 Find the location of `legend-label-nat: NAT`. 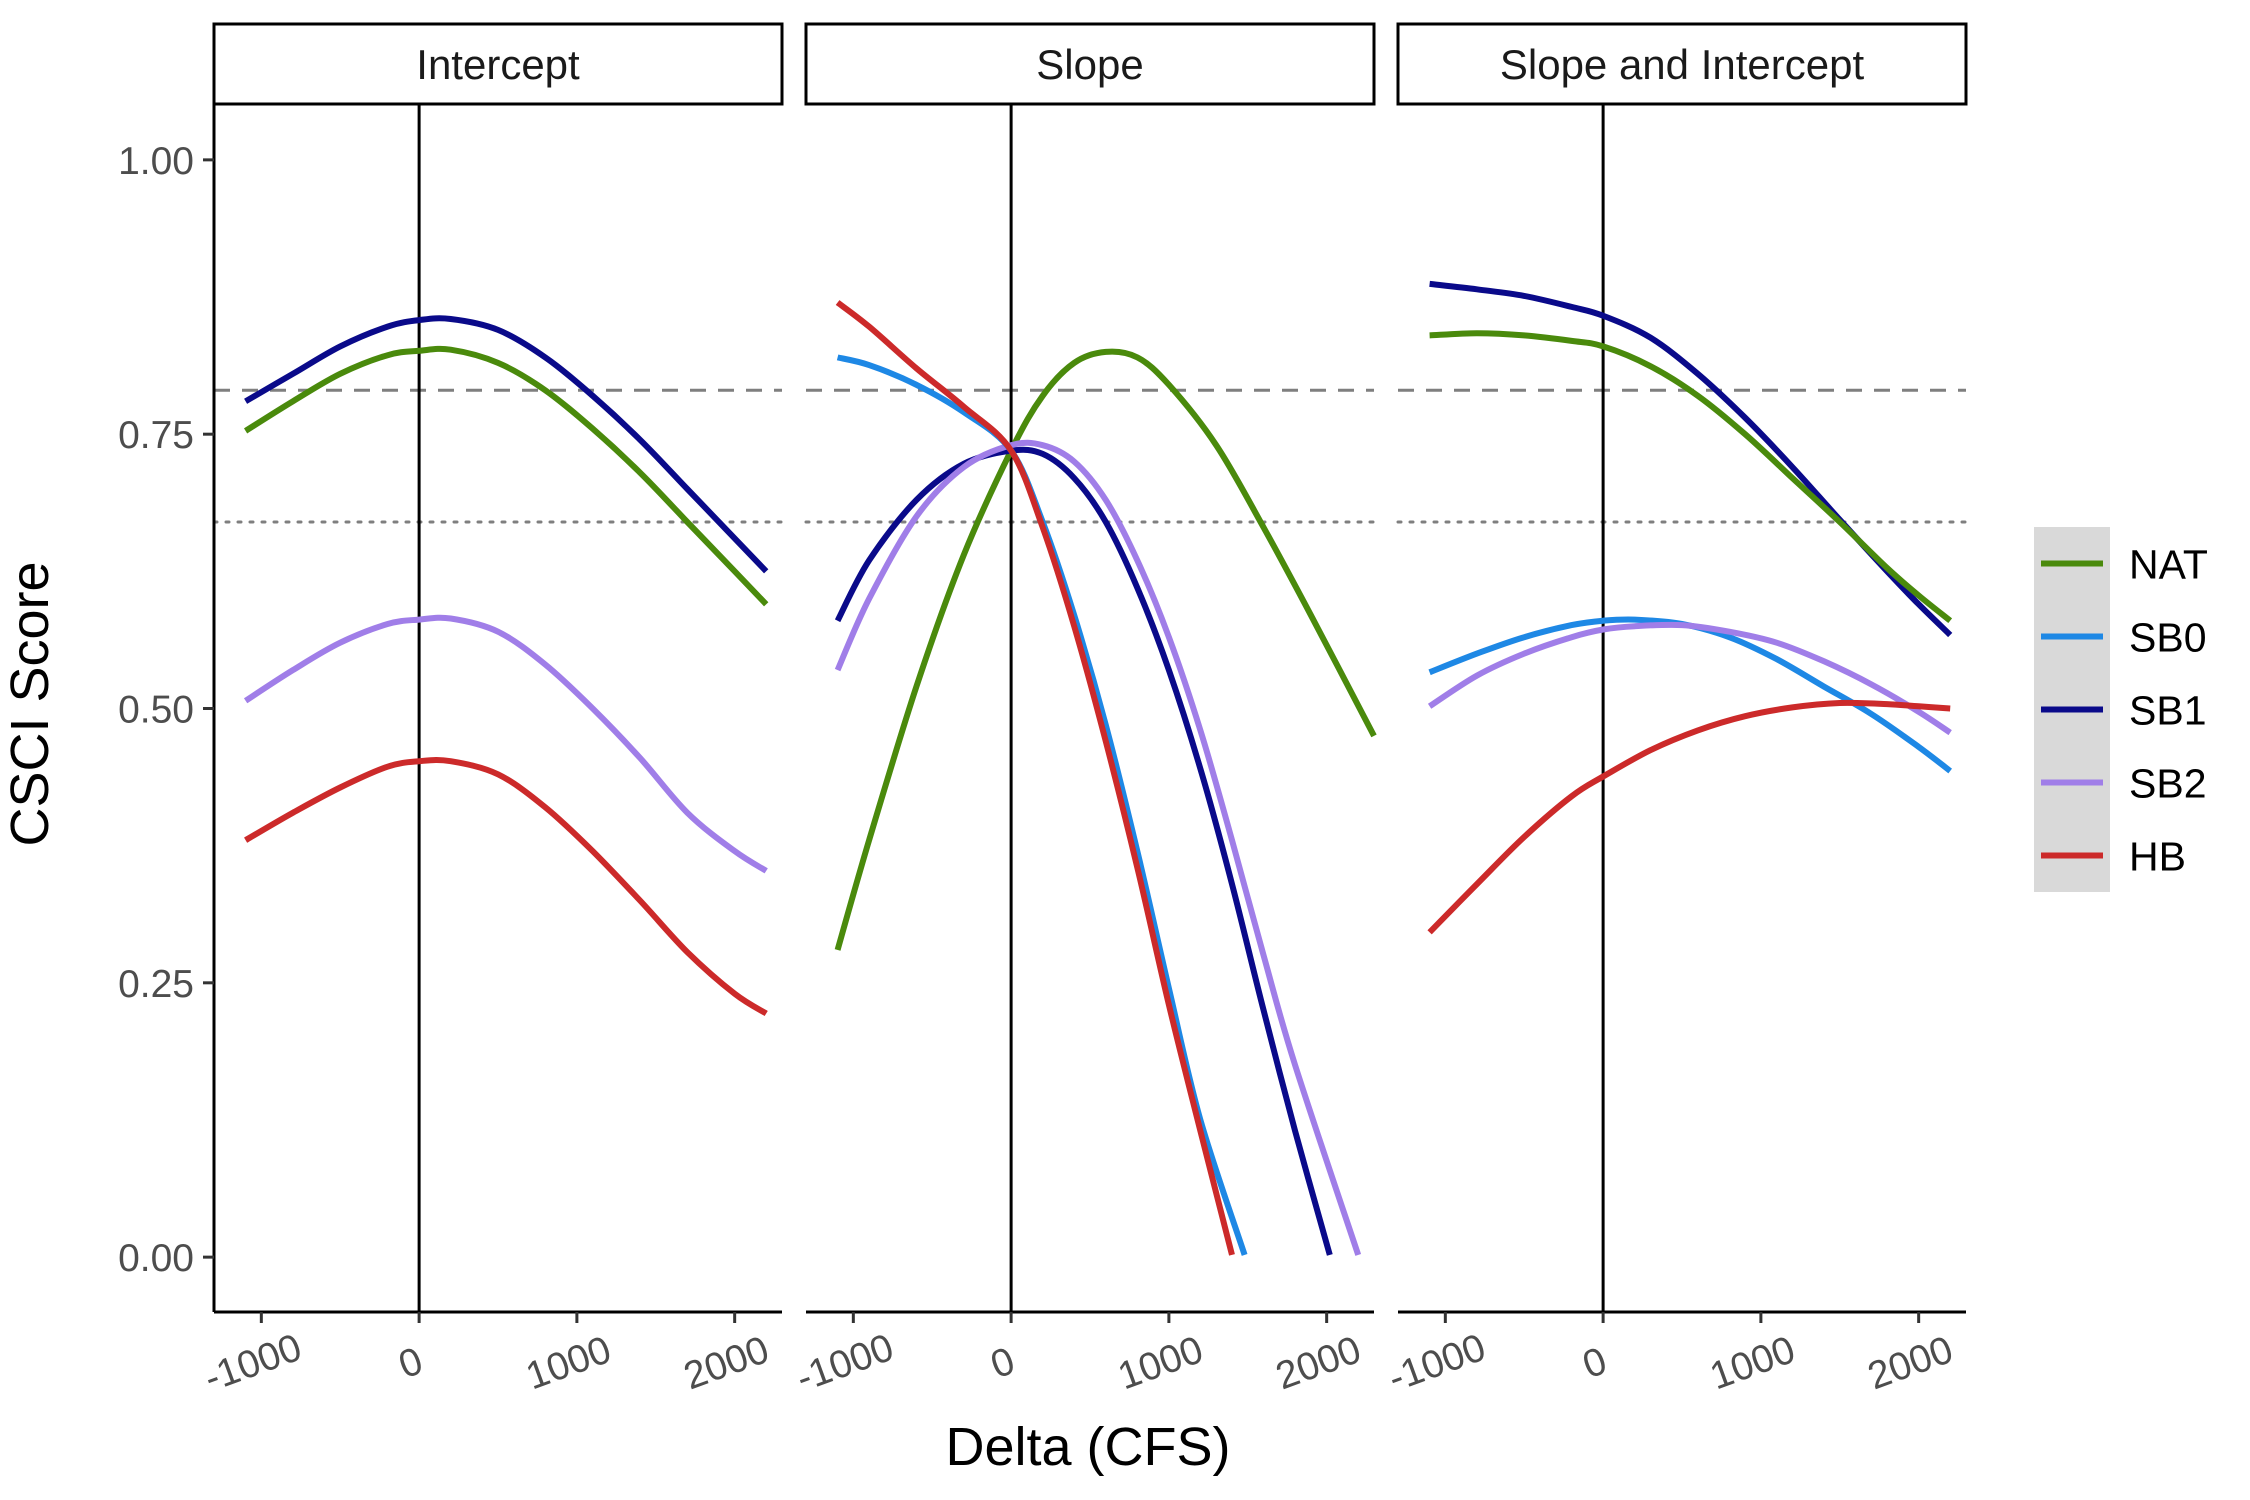

legend-label-nat: NAT is located at coordinates (2168, 565).